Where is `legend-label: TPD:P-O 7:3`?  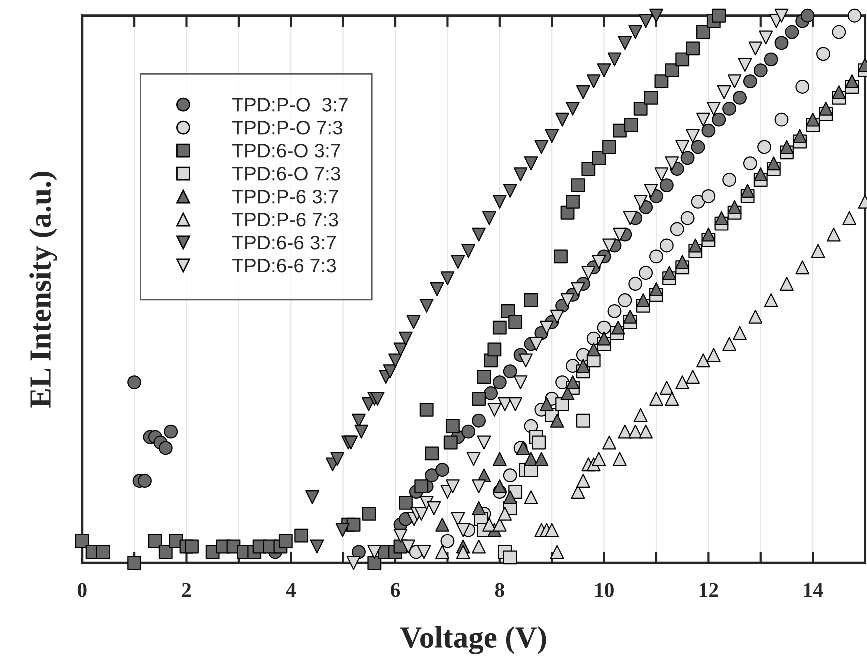 legend-label: TPD:P-O 7:3 is located at coordinates (287, 128).